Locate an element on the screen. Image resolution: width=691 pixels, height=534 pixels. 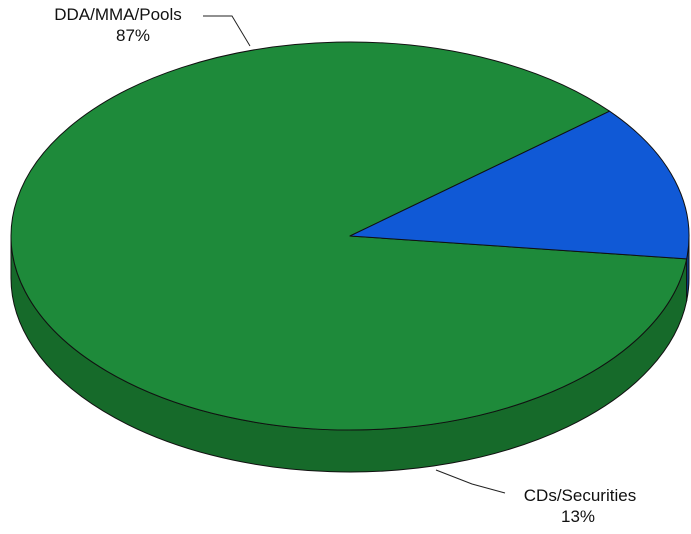
slice-cds is located at coordinates (519, 185).